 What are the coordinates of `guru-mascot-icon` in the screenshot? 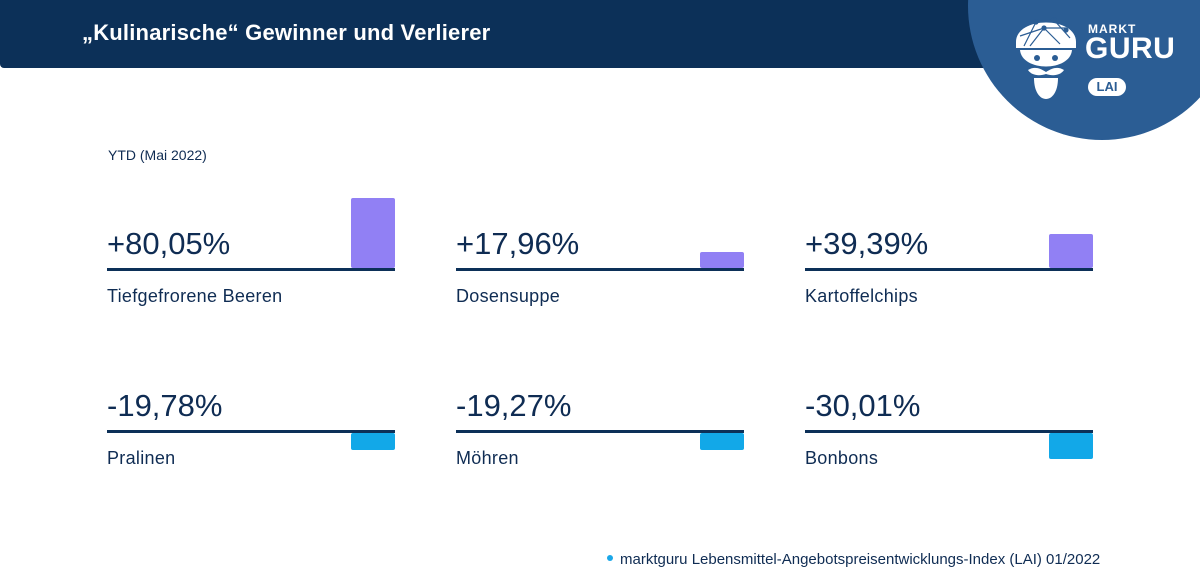 It's located at (1046, 58).